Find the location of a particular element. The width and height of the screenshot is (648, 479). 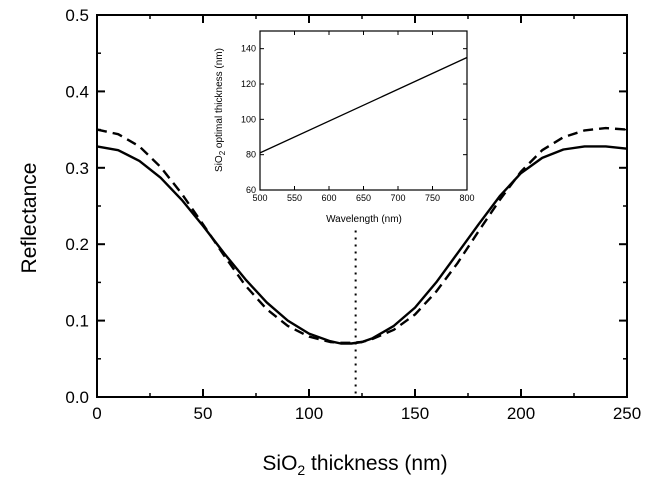

inset-x-tick-label: 550 is located at coordinates (294, 198).